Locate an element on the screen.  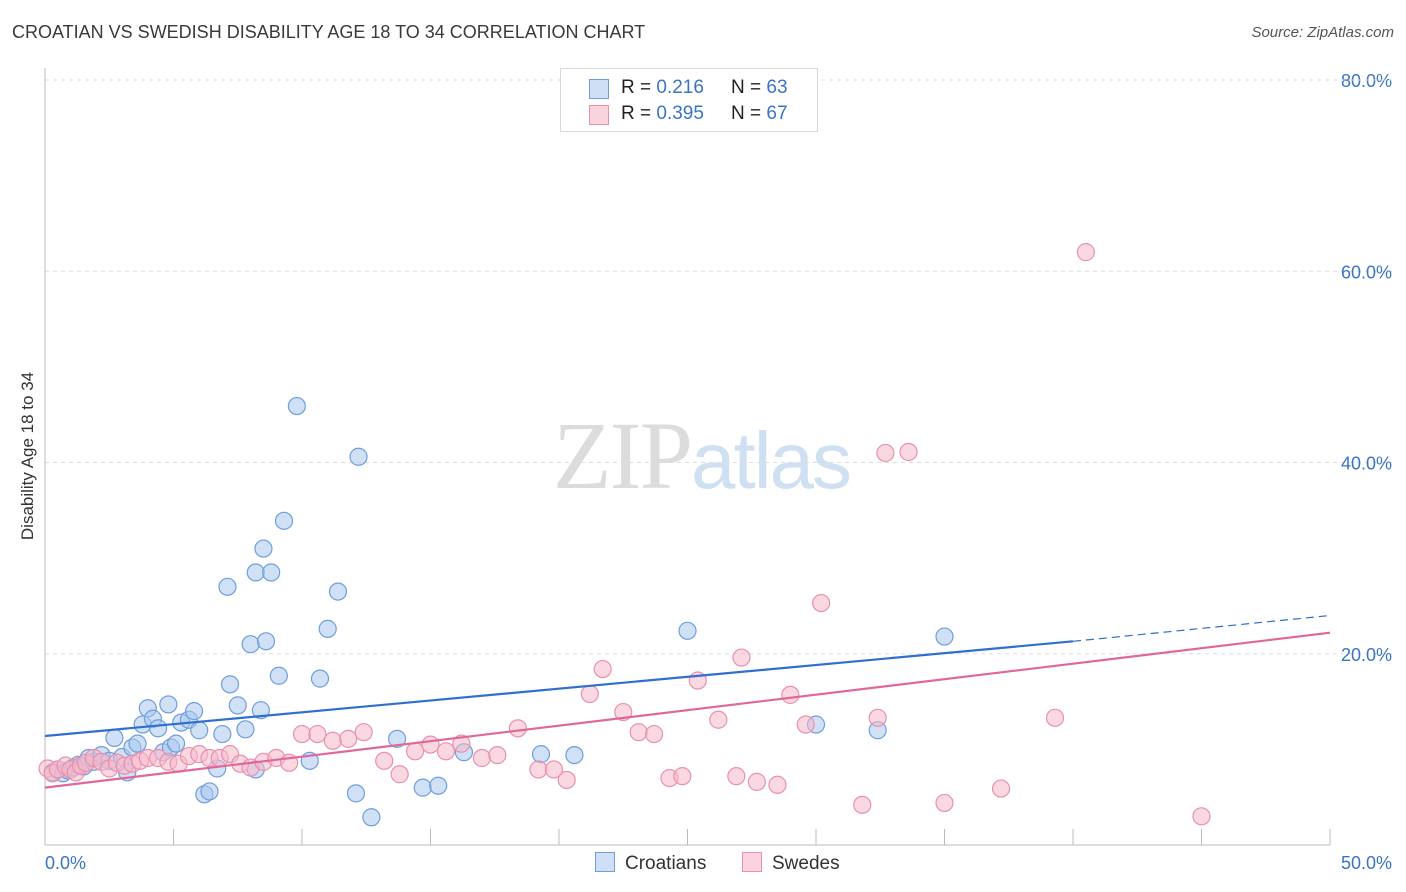
swedes-swatch is located at coordinates (599, 115).